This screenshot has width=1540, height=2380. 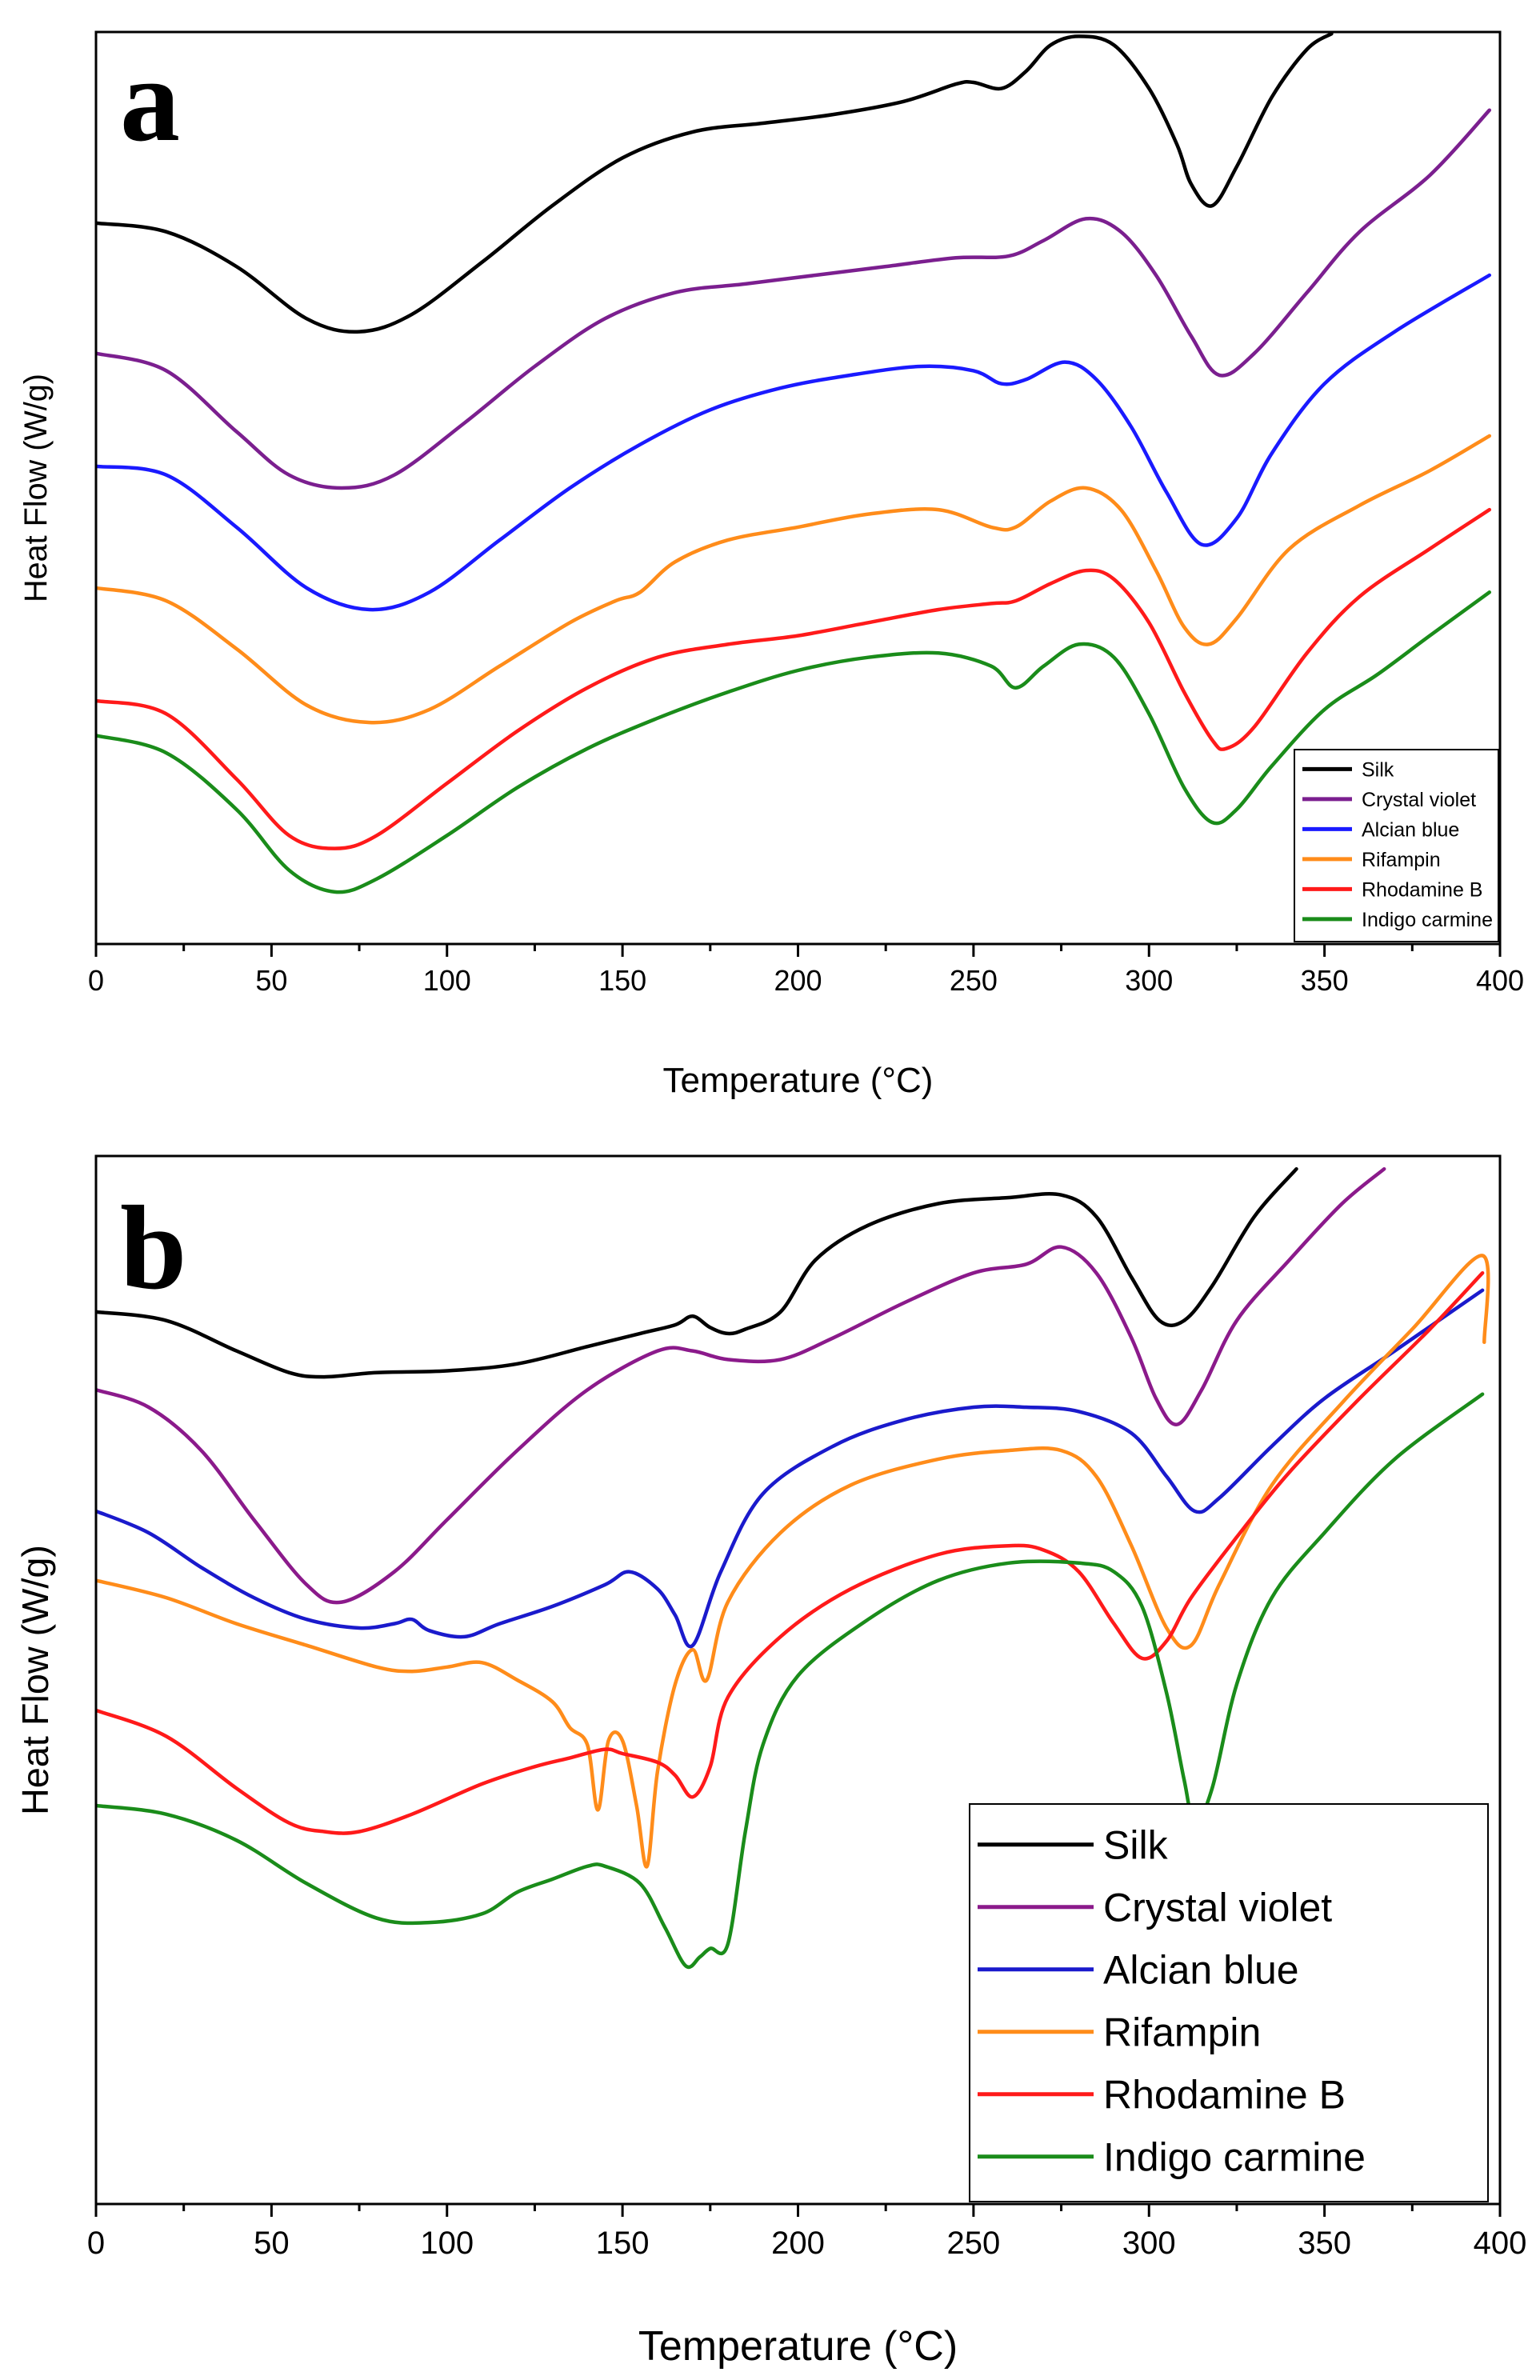 I want to click on panel-a-legend-label: Rifampin, so click(x=1401, y=860).